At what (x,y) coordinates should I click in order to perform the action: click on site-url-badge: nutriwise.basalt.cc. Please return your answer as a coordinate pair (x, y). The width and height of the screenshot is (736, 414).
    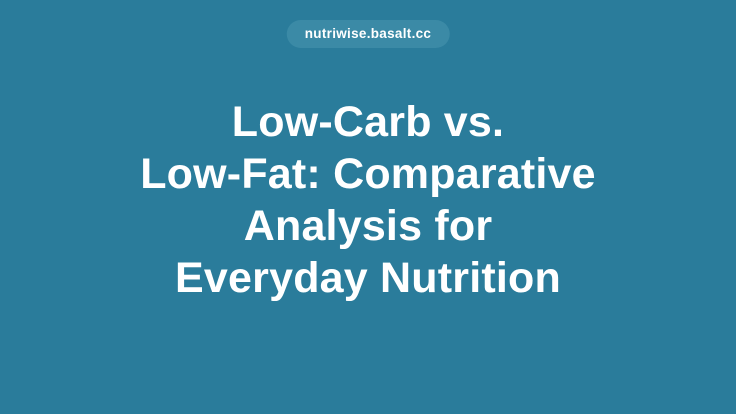
    Looking at the image, I should click on (368, 34).